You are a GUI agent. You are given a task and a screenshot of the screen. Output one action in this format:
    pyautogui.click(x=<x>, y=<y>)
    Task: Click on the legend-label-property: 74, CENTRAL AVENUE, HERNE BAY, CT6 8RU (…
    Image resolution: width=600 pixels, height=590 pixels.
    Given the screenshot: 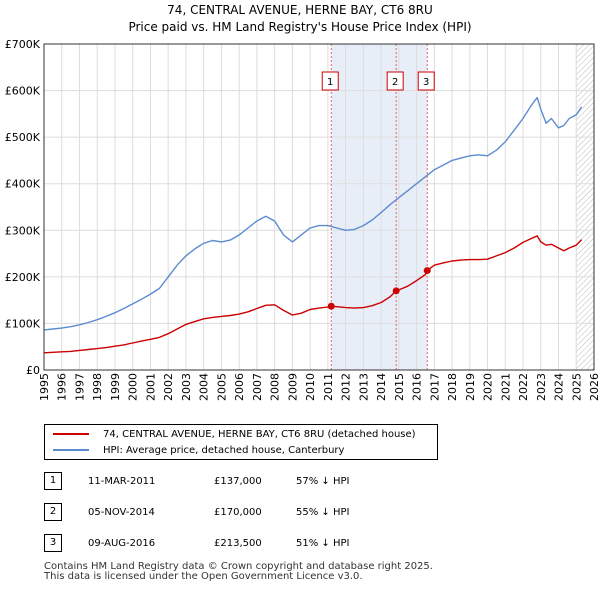 What is the action you would take?
    pyautogui.click(x=259, y=434)
    